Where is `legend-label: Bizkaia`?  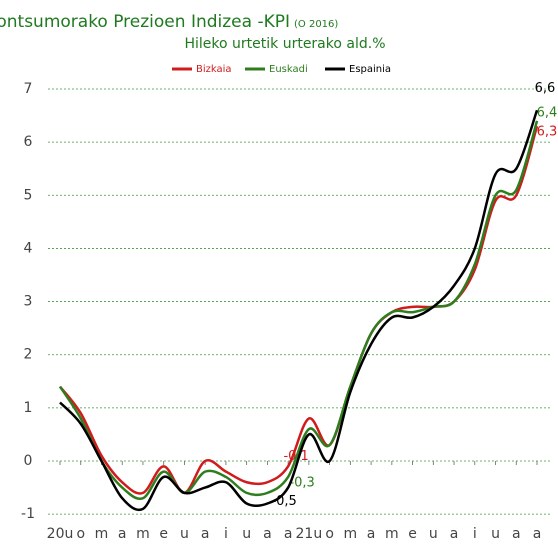 legend-label: Bizkaia is located at coordinates (214, 69).